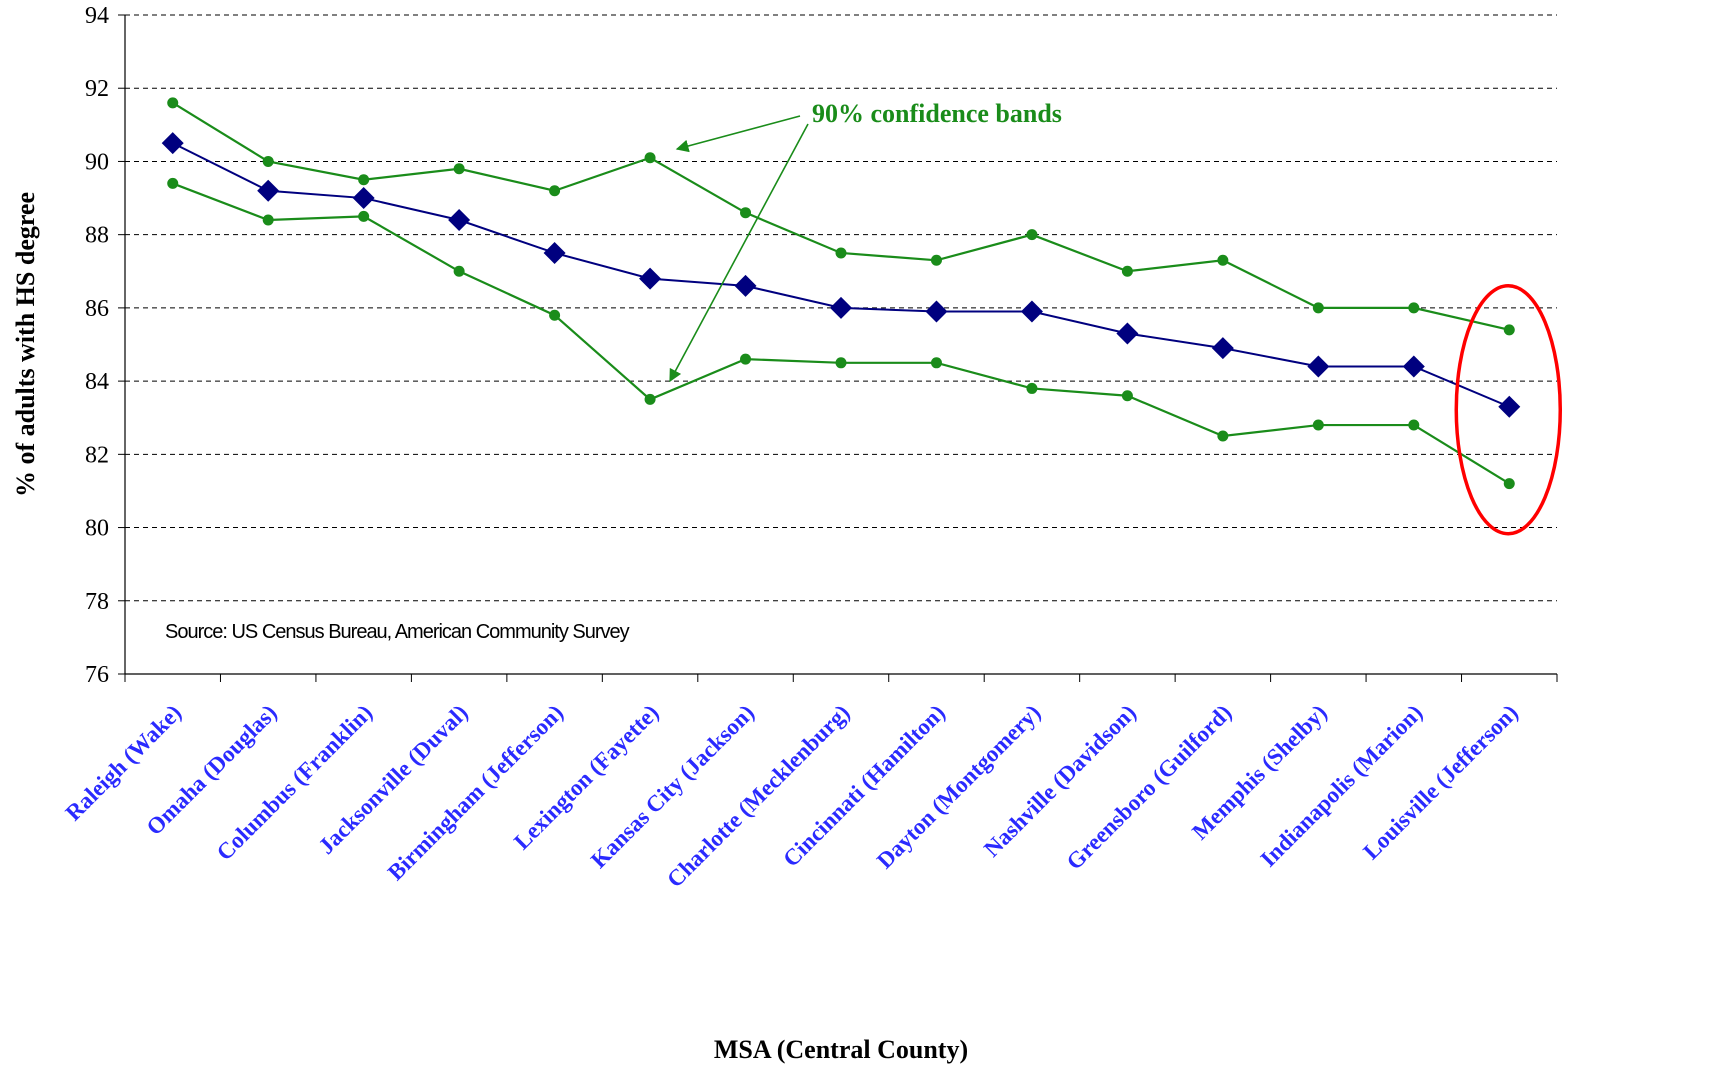  Describe the element at coordinates (97, 455) in the screenshot. I see `y-tick-label: 82` at that location.